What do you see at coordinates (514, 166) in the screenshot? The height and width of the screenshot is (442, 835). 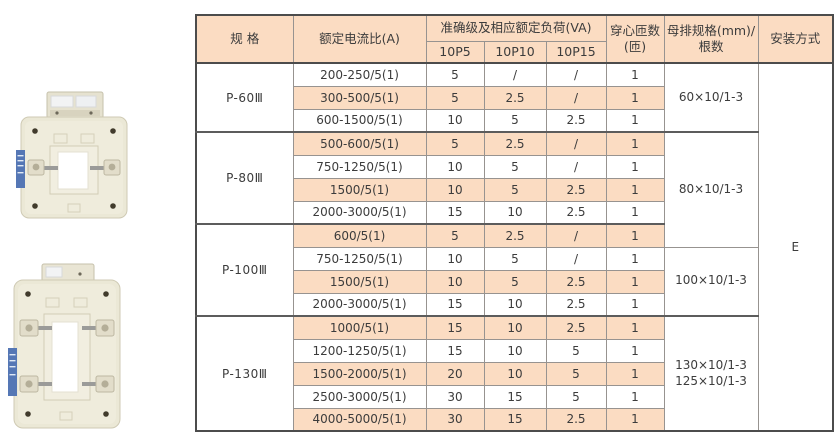 I see `table-row: 750-1250/5(1) 10 5/1` at bounding box center [514, 166].